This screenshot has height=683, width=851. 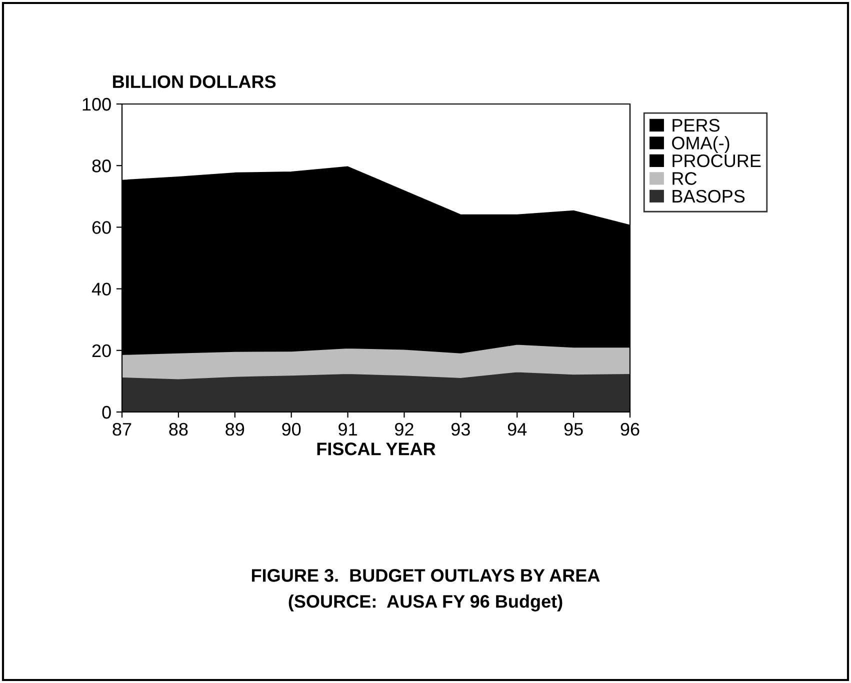 What do you see at coordinates (696, 125) in the screenshot?
I see `legend-label: PERS` at bounding box center [696, 125].